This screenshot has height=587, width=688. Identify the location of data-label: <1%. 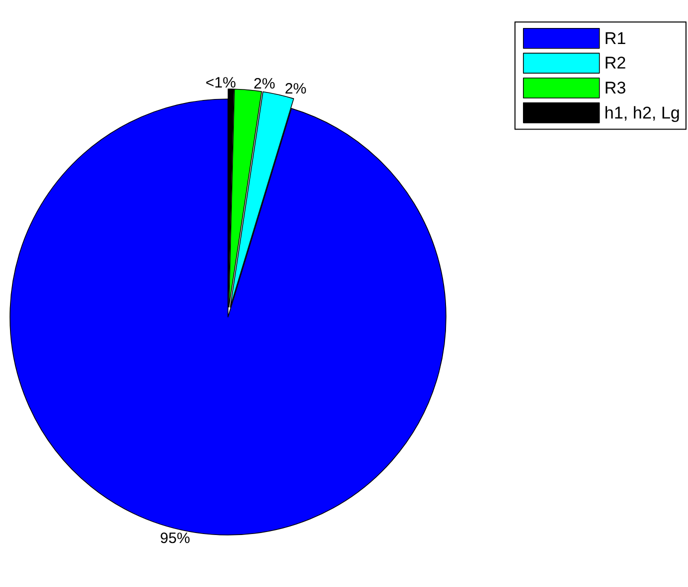
(220, 83).